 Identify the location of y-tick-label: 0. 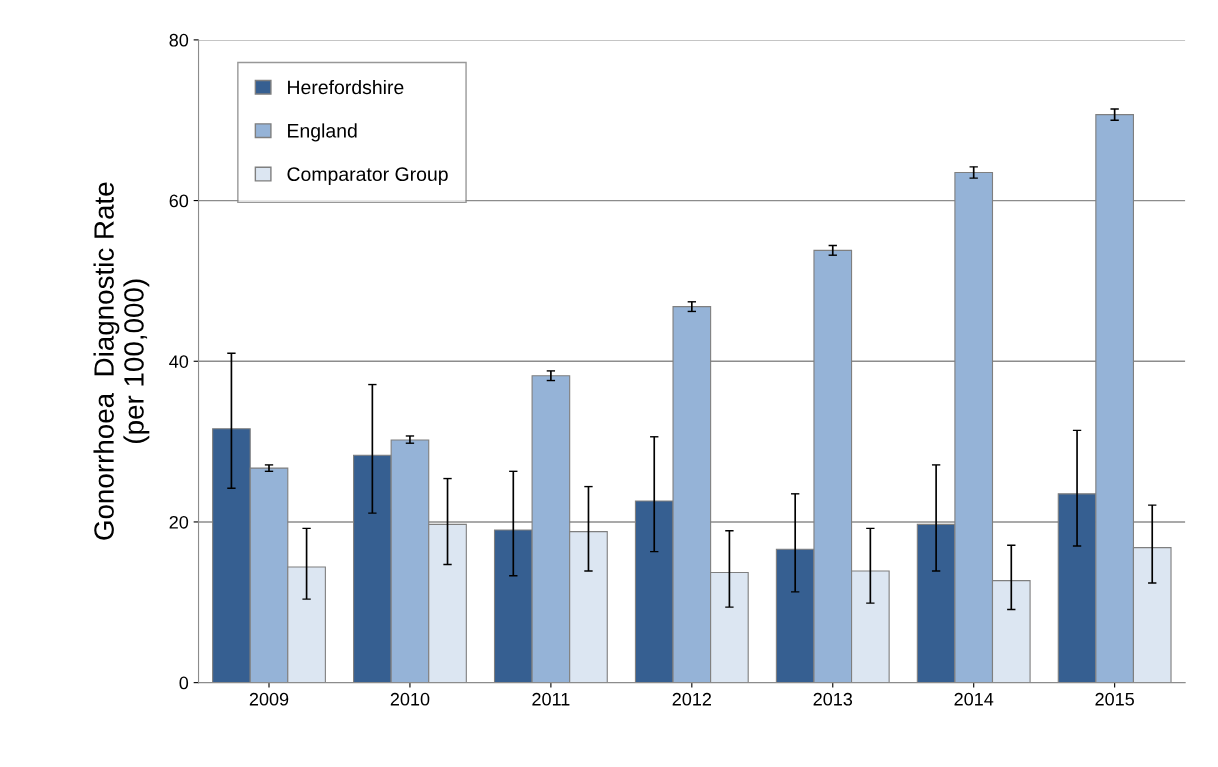
(184, 683).